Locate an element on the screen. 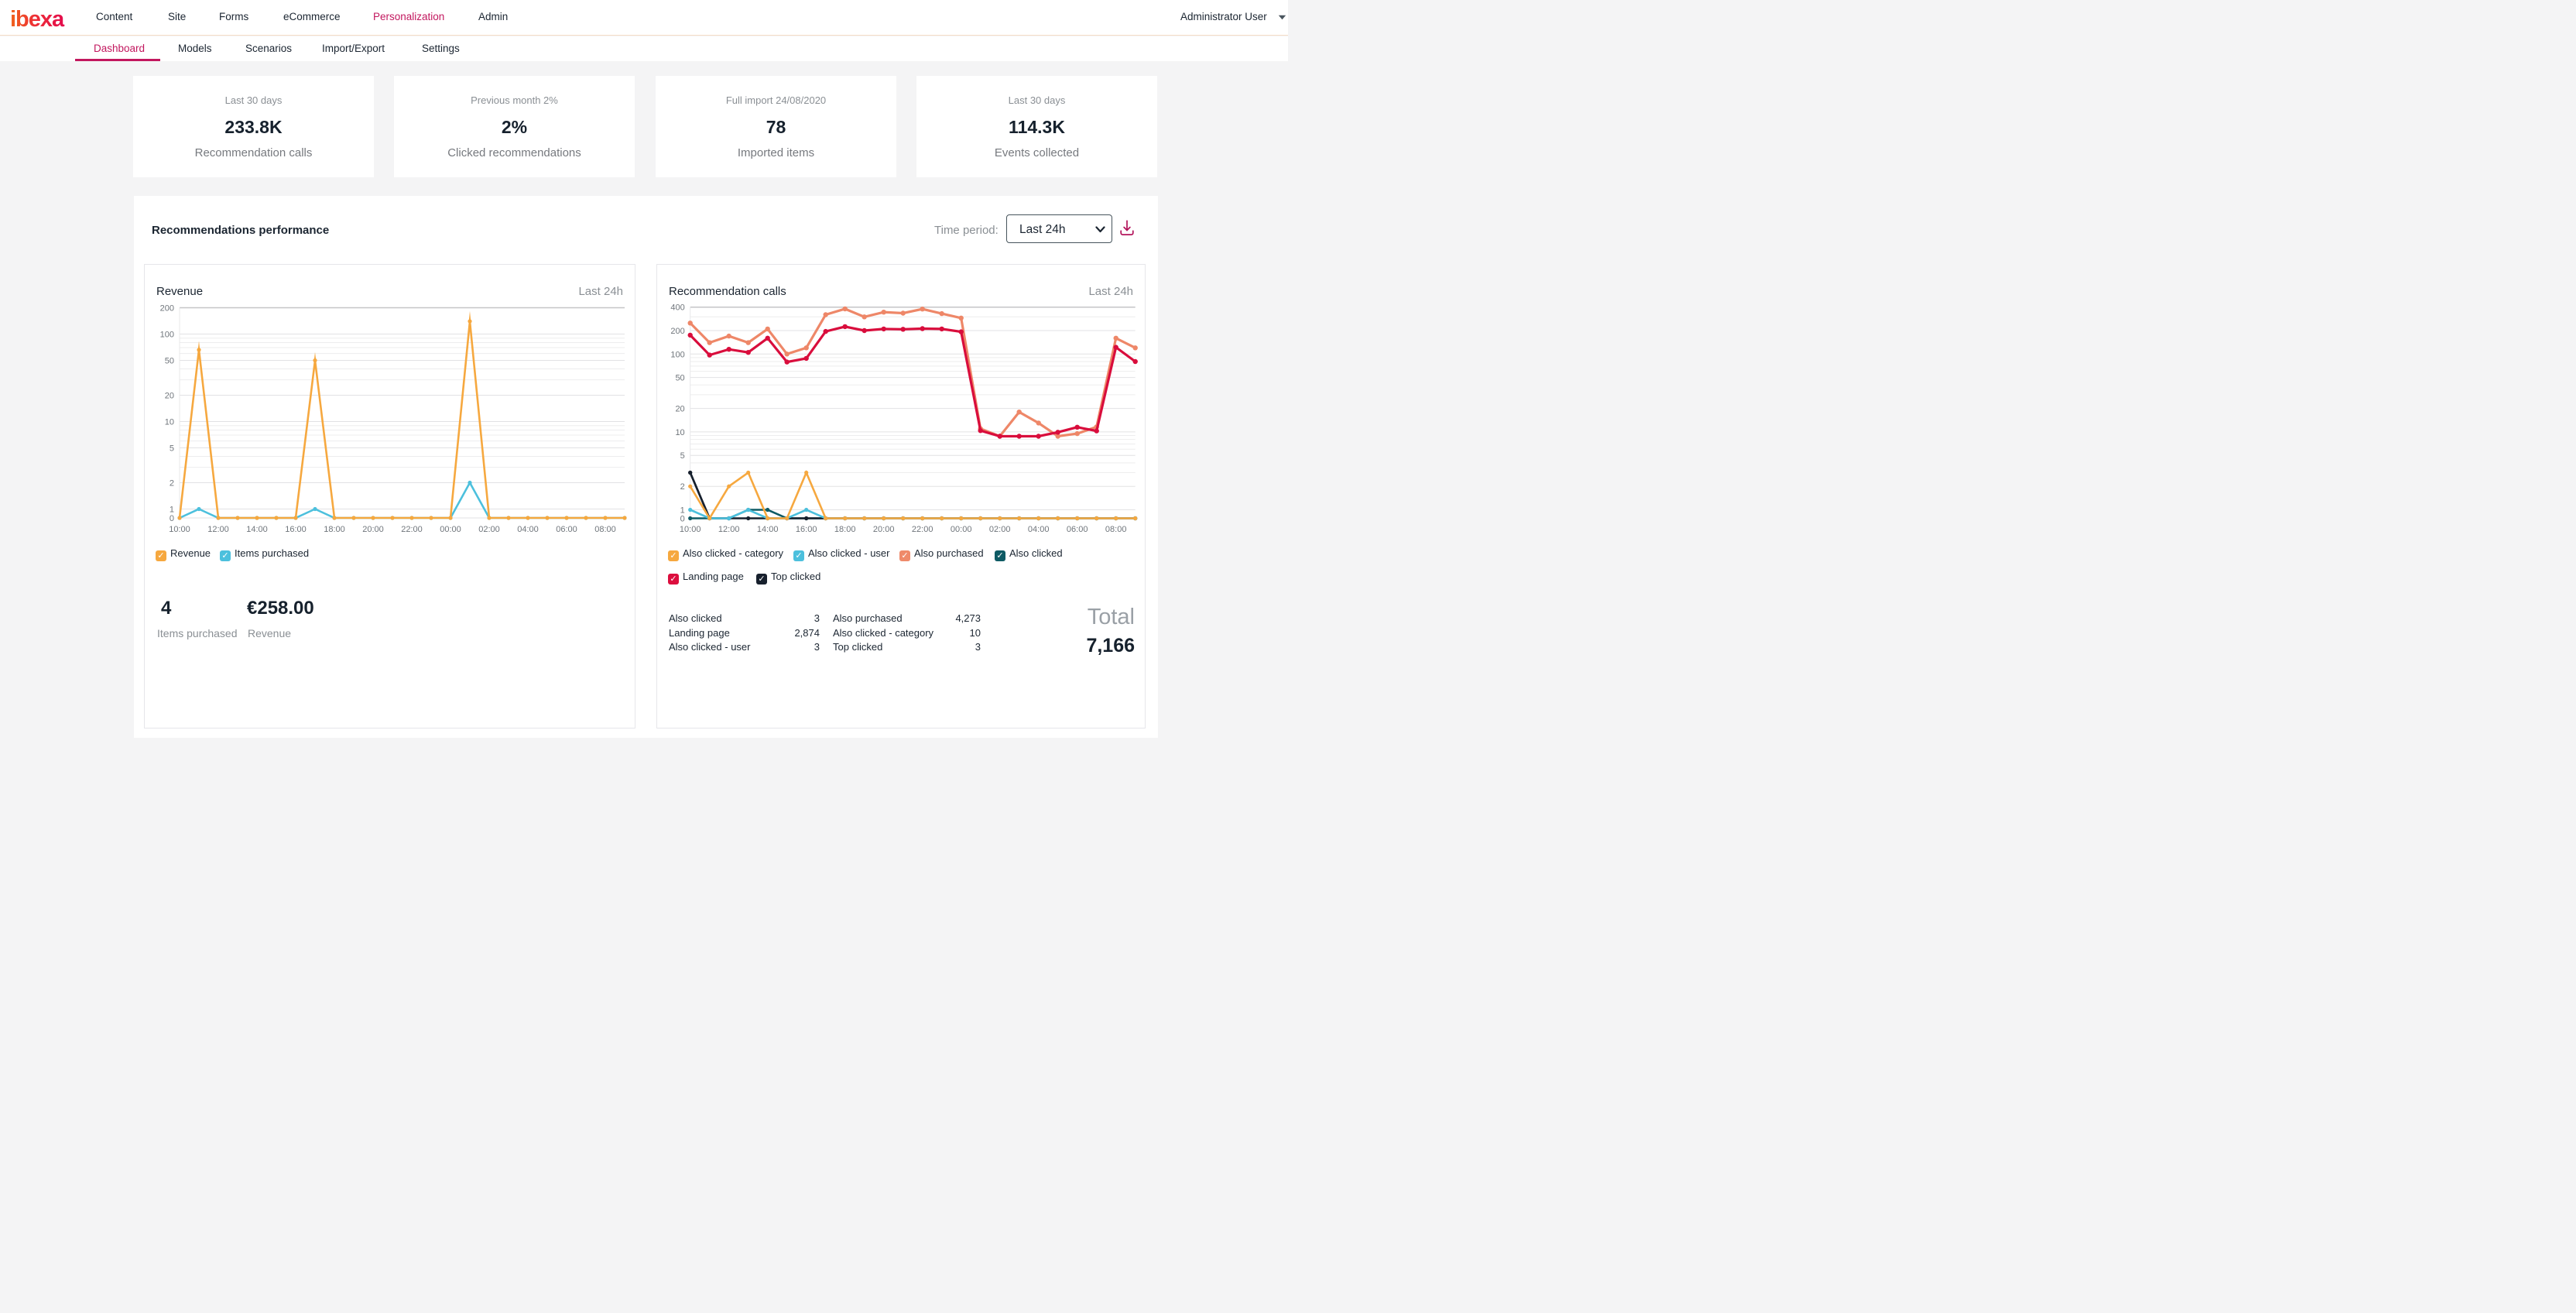 The width and height of the screenshot is (2576, 1313). svg-text: 400 is located at coordinates (677, 308).